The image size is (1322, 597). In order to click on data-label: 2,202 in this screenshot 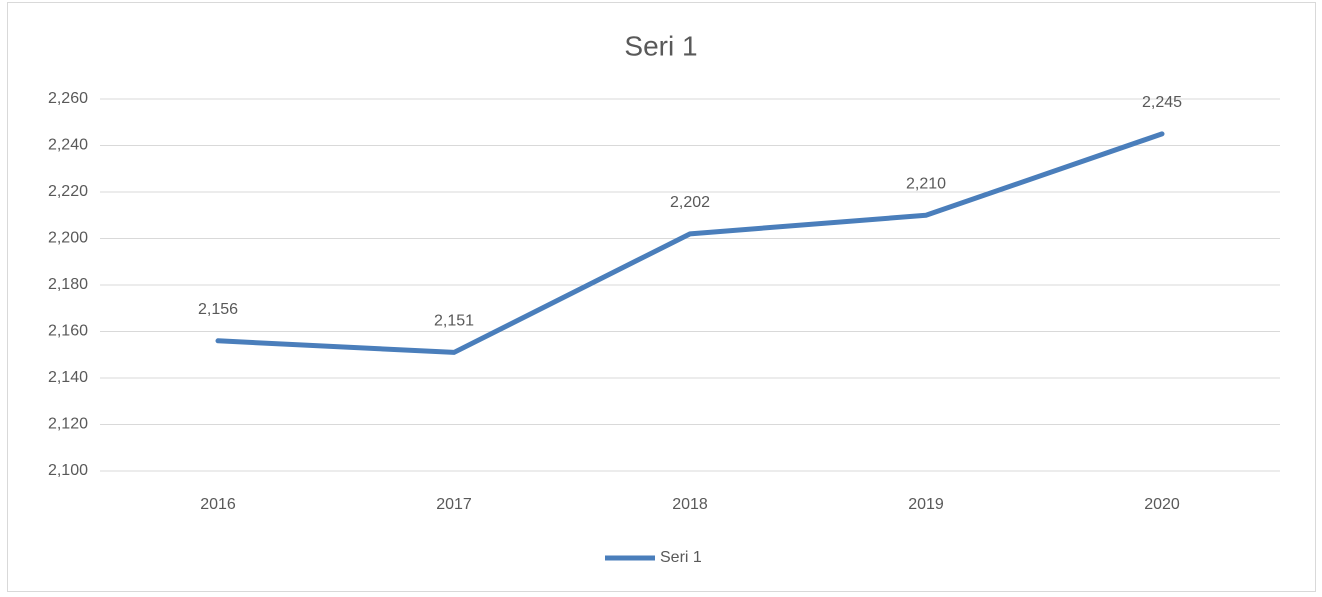, I will do `click(690, 202)`.